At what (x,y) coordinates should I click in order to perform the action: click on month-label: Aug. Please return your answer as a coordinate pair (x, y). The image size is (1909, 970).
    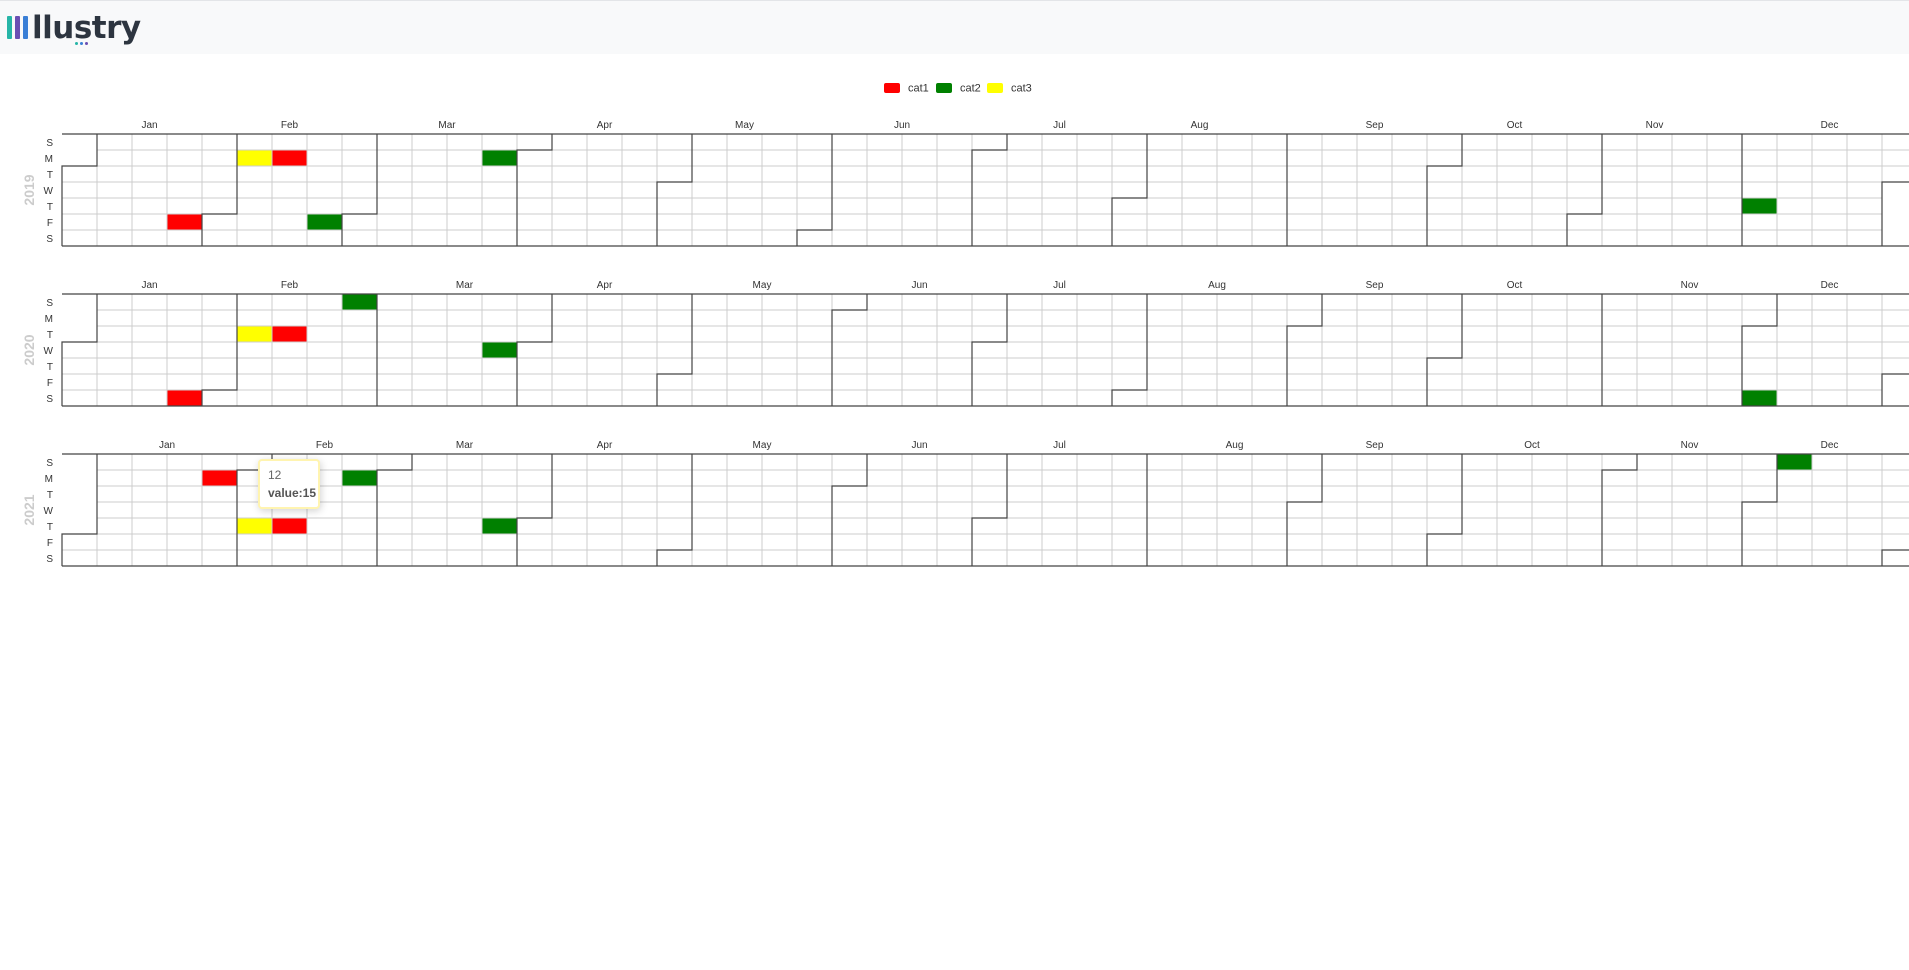
    Looking at the image, I should click on (1235, 445).